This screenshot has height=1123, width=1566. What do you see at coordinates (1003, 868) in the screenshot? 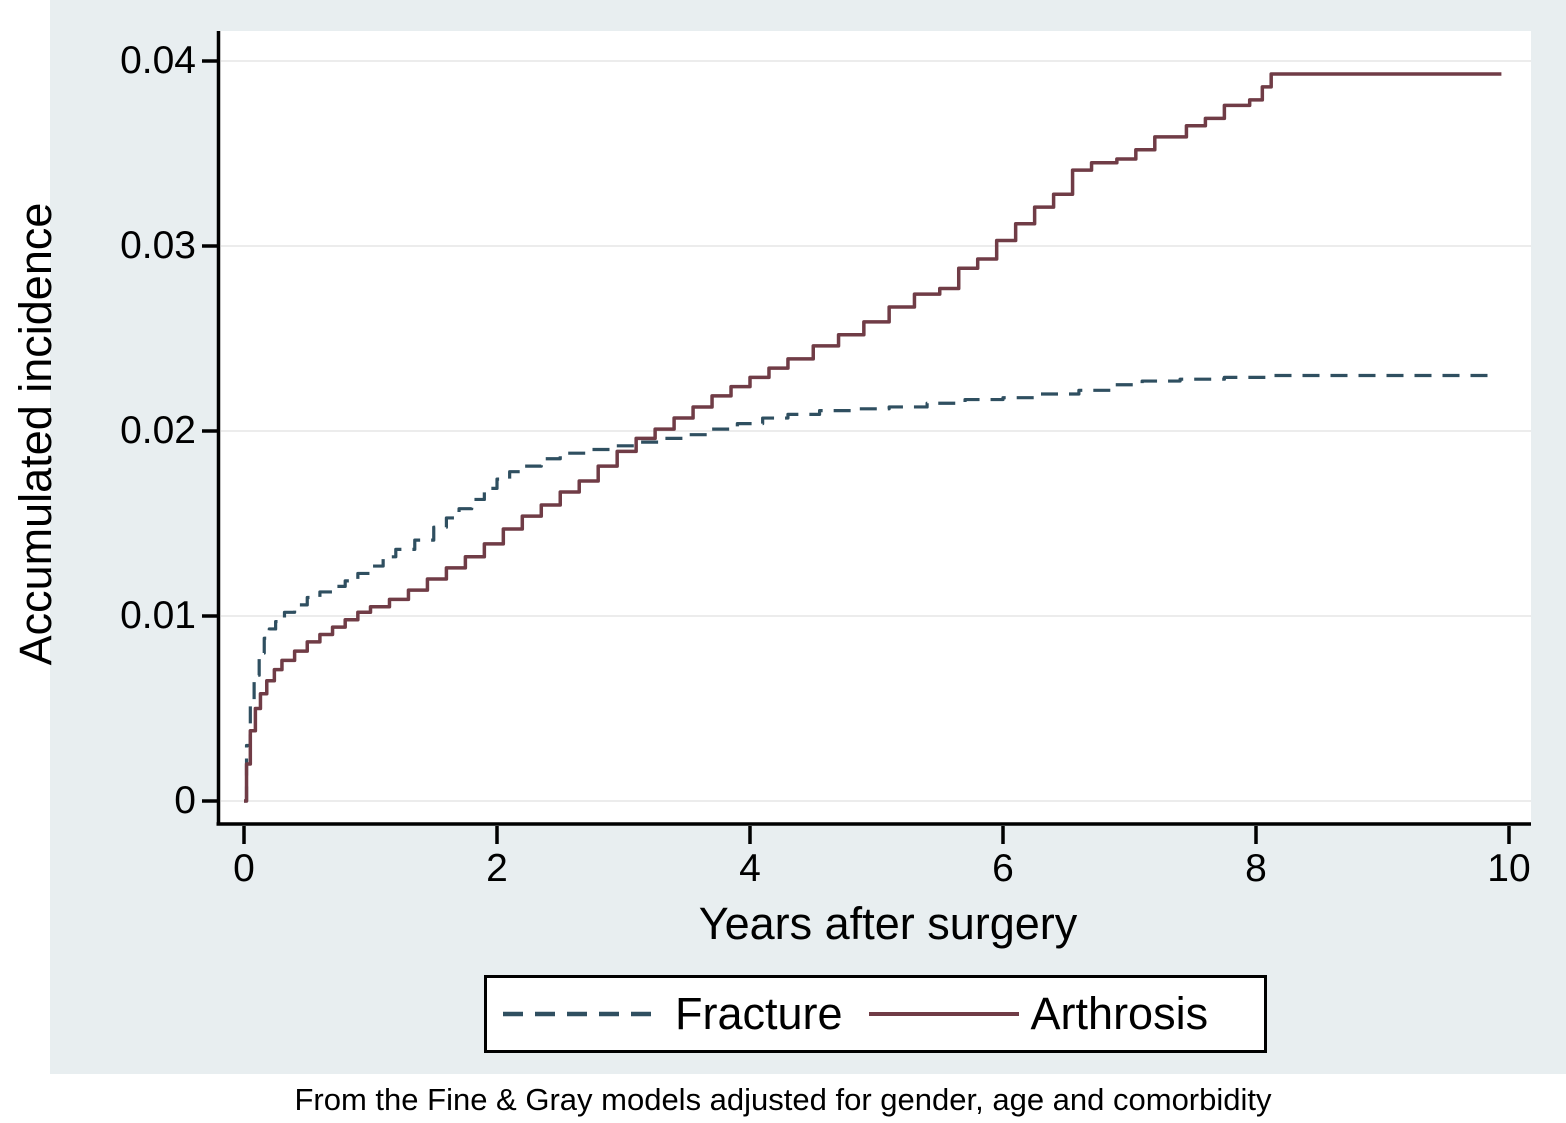
I see `x-tick-label: 6` at bounding box center [1003, 868].